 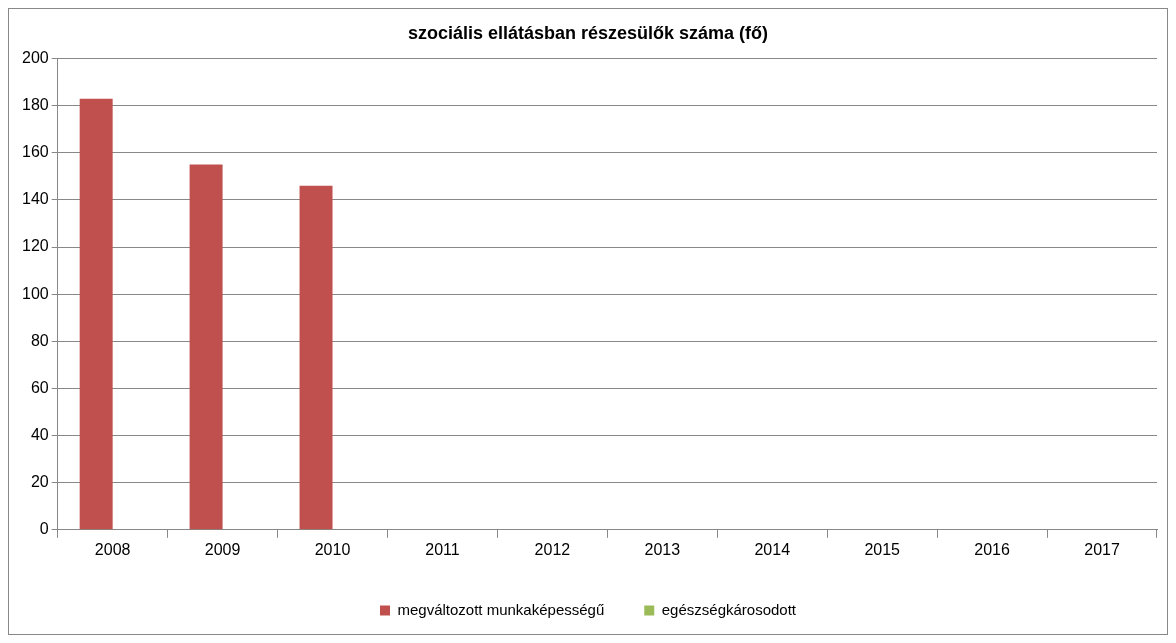 I want to click on x-tick-label: 2015, so click(x=882, y=549).